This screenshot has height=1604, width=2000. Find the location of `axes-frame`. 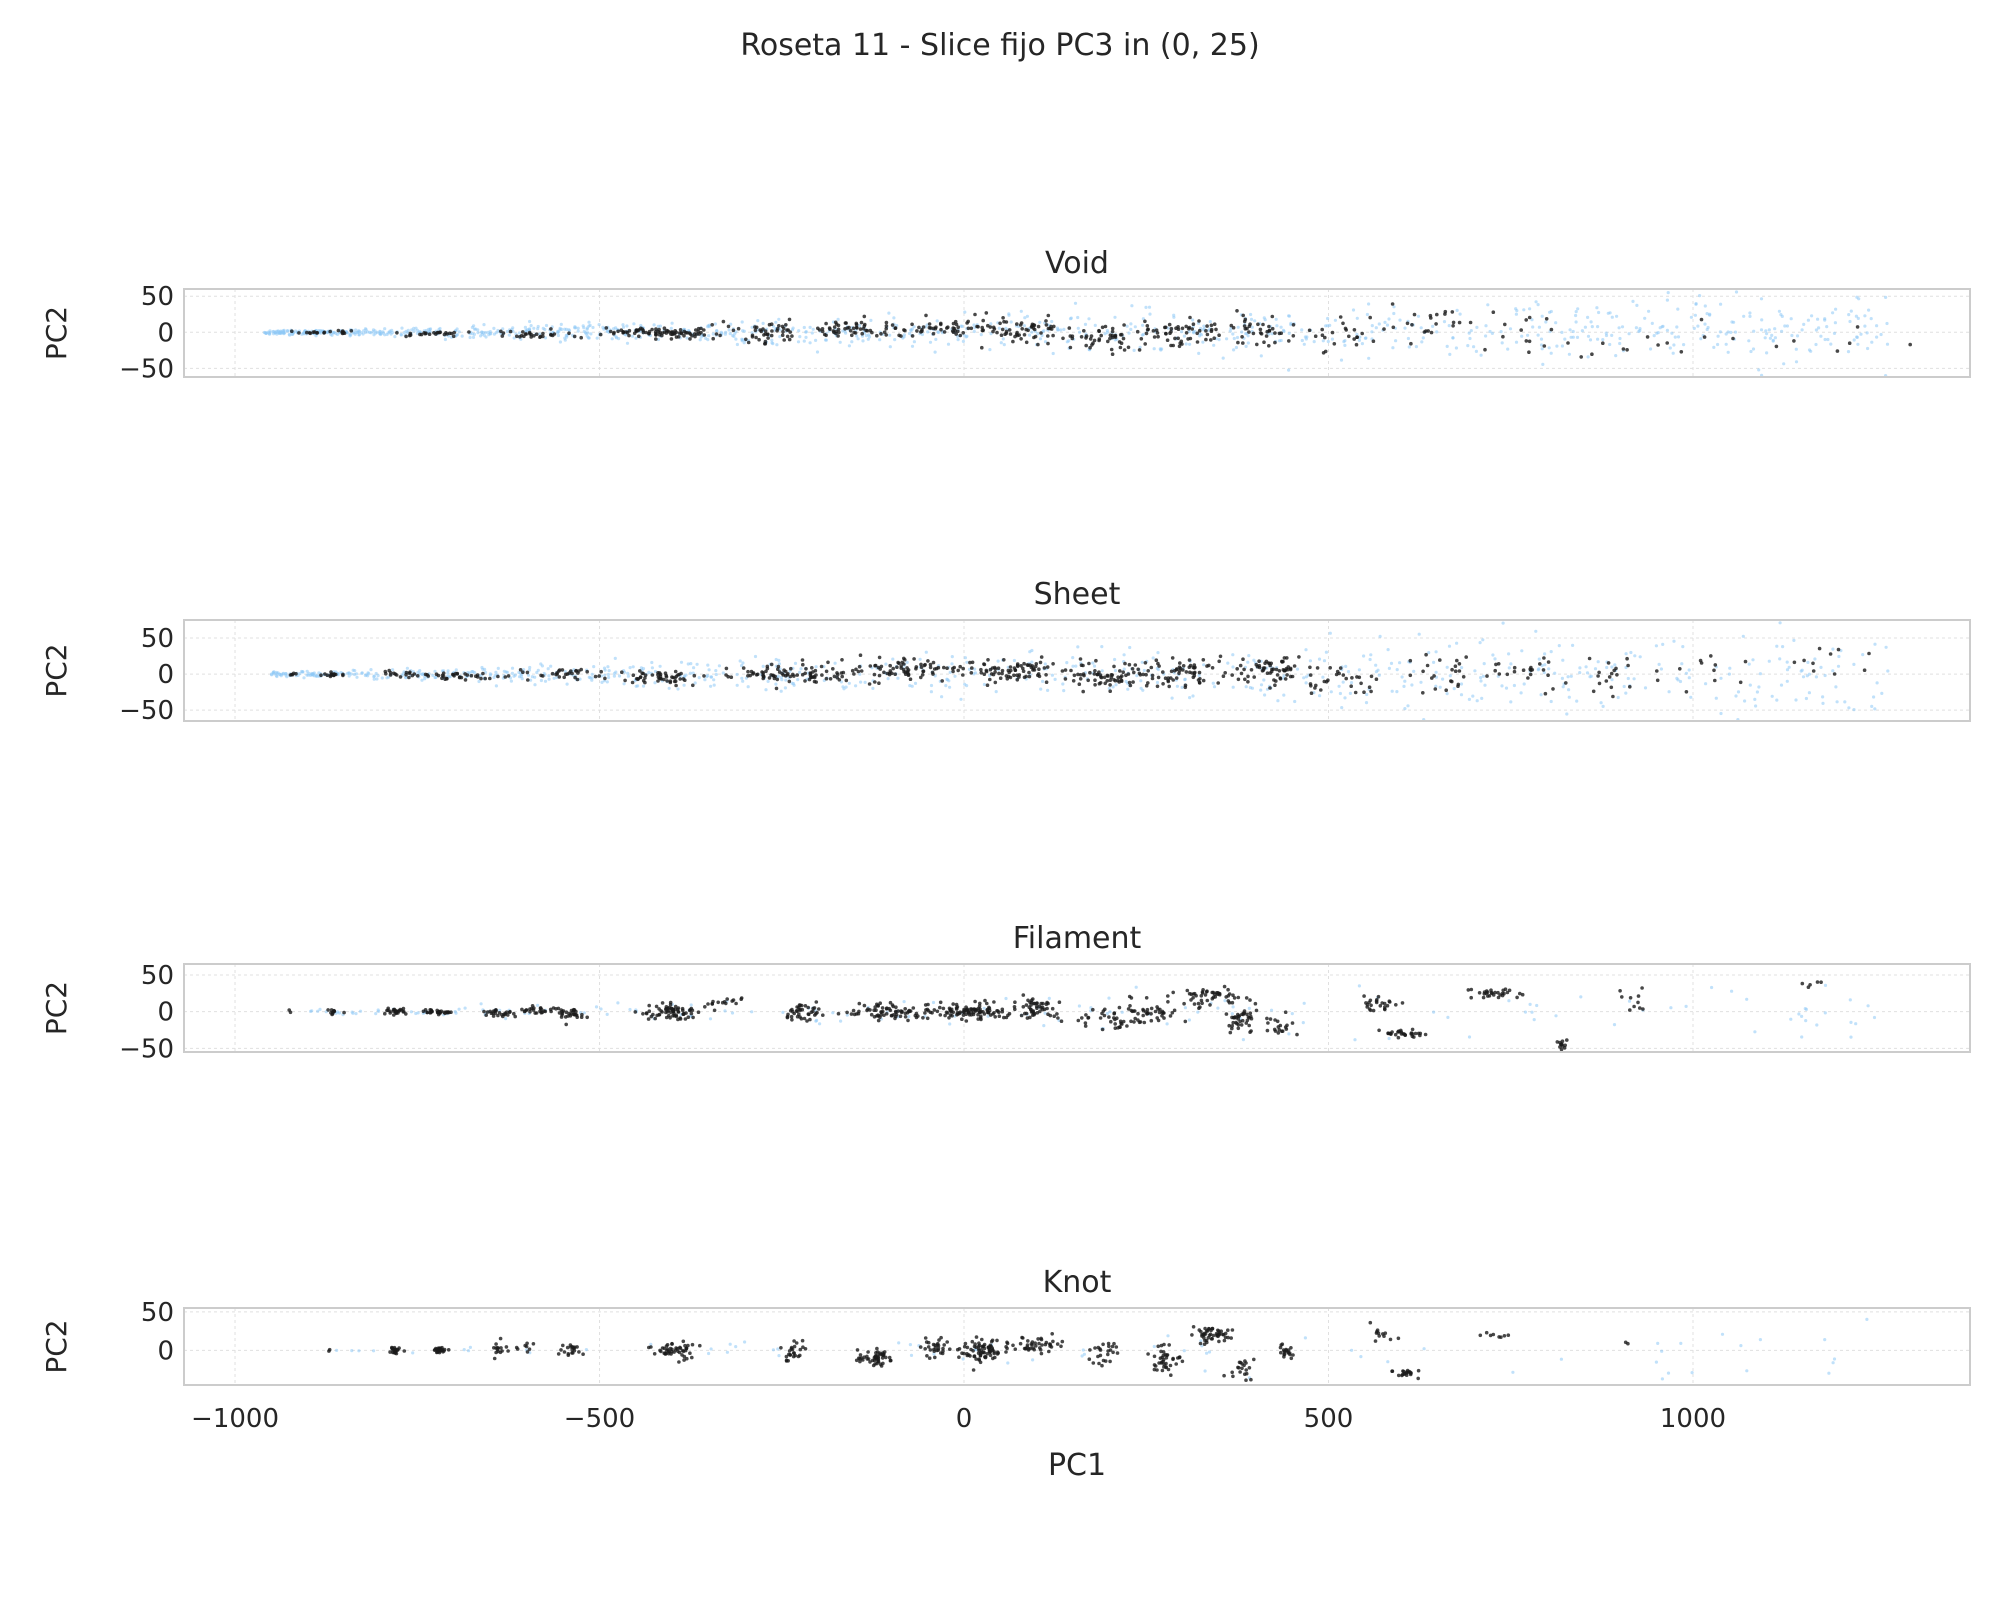

axes-frame is located at coordinates (1077, 1008).